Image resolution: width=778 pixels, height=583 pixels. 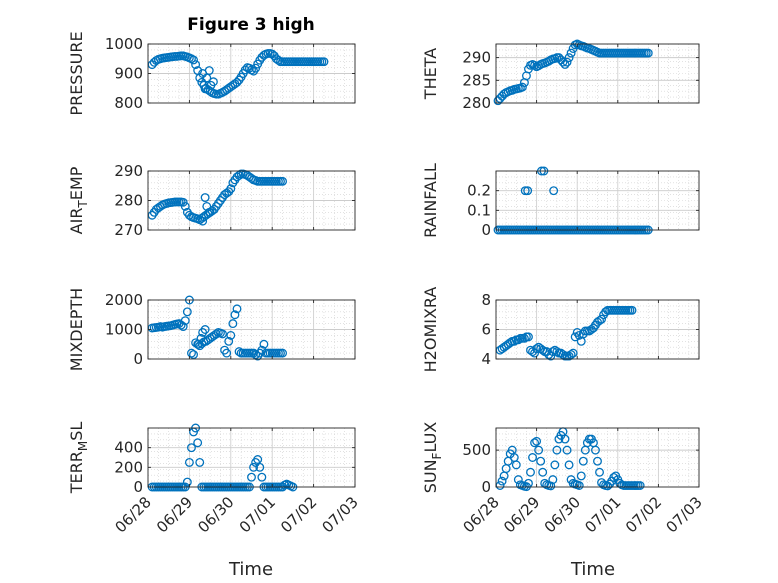 What do you see at coordinates (476, 450) in the screenshot?
I see `y-tick-label: 500` at bounding box center [476, 450].